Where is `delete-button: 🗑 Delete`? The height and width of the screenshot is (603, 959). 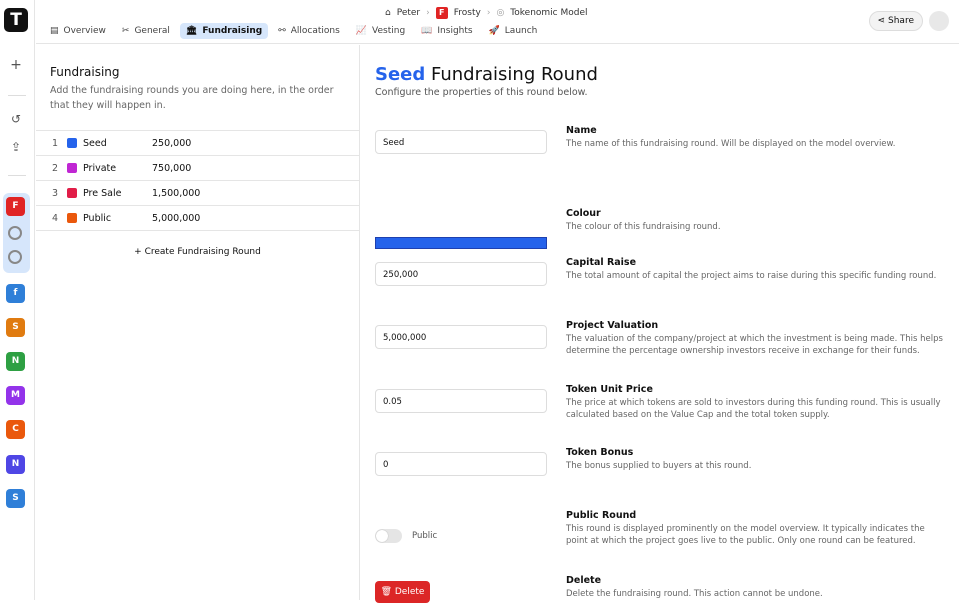
delete-button: 🗑 Delete is located at coordinates (402, 592).